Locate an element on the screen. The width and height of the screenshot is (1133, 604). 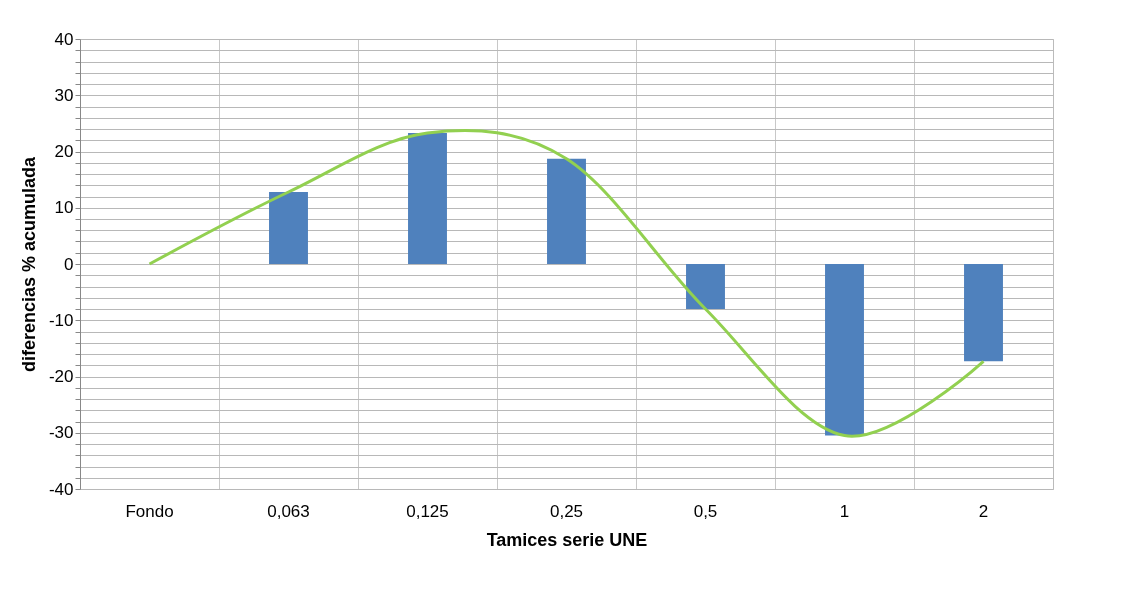
x-tick-label: 0,063 is located at coordinates (288, 511).